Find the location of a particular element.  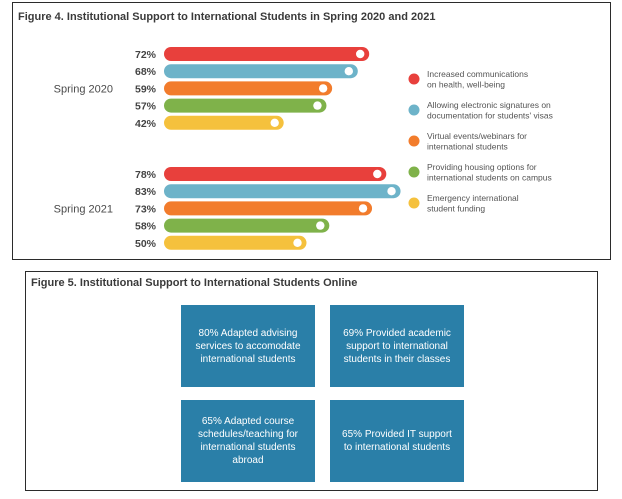

value-label-spring-2021-0: 78% is located at coordinates (146, 175).